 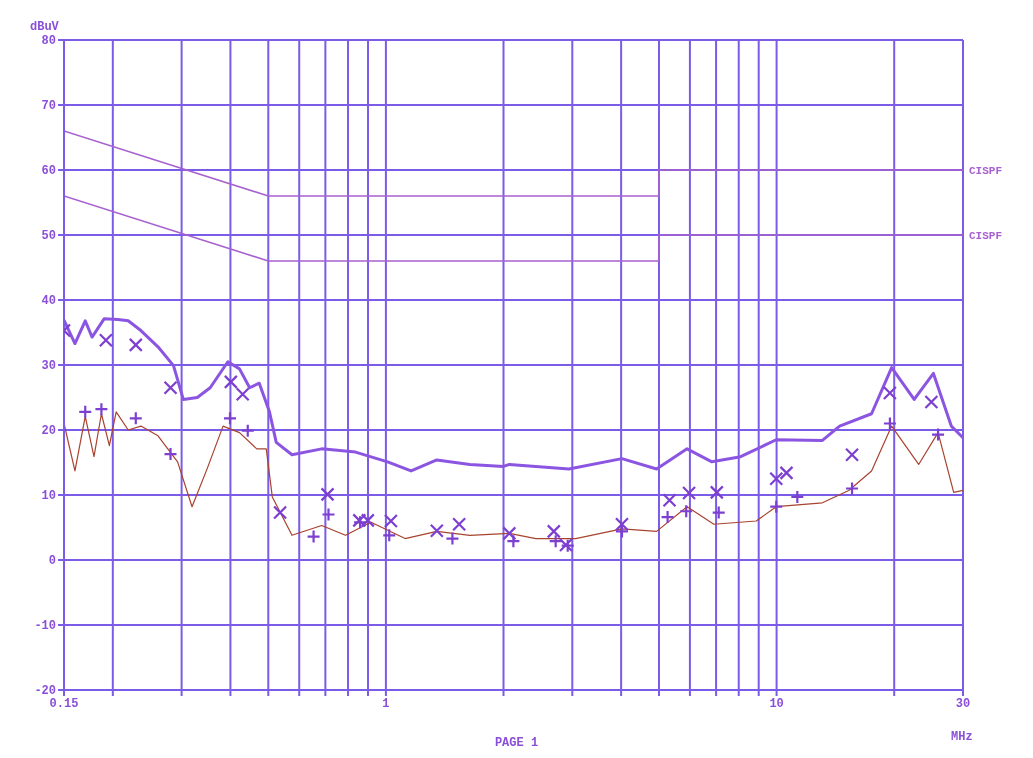 What do you see at coordinates (44, 27) in the screenshot?
I see `y-axis-title: dBuV` at bounding box center [44, 27].